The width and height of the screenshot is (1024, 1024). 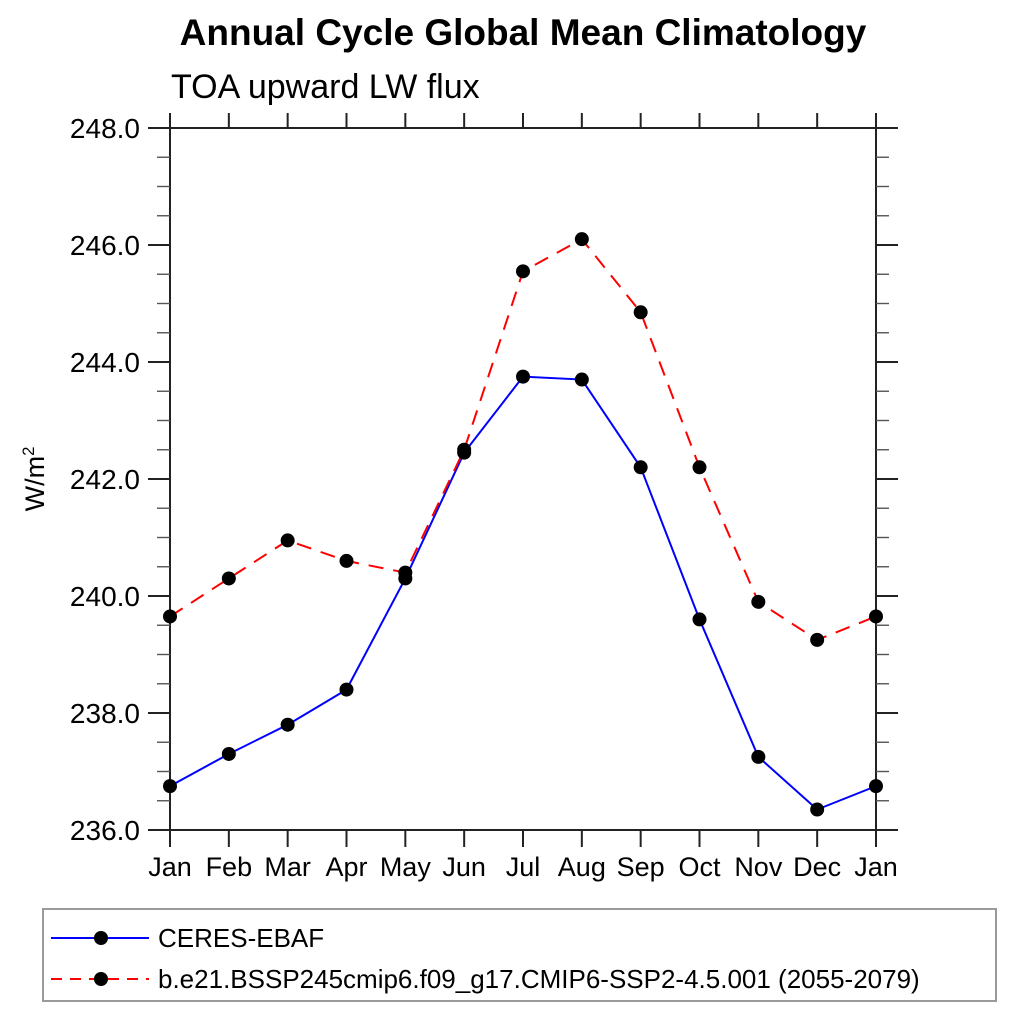 I want to click on x-tick-label: Mar, so click(x=287, y=867).